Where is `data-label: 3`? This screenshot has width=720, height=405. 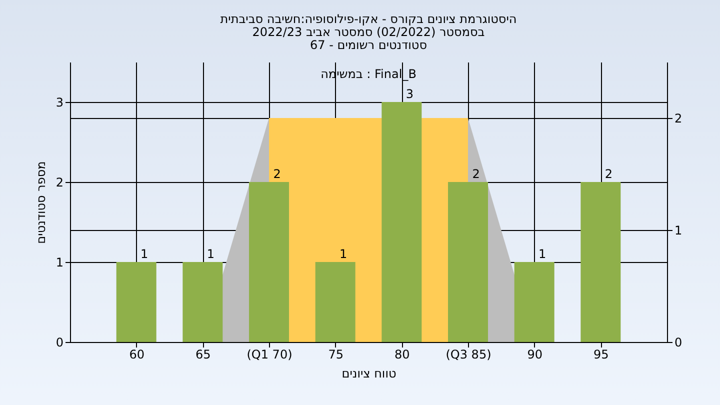
data-label: 3 is located at coordinates (410, 94).